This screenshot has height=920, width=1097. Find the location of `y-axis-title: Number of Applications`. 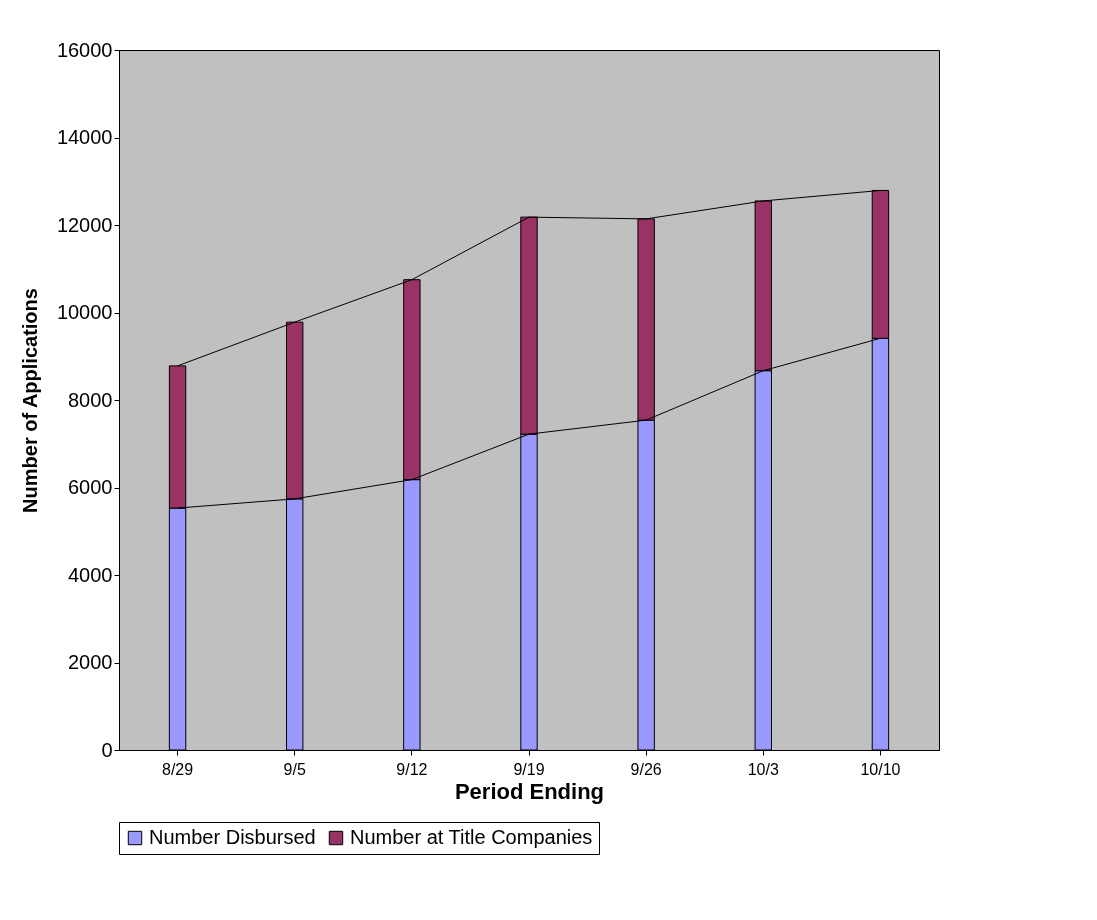

y-axis-title: Number of Applications is located at coordinates (29, 400).